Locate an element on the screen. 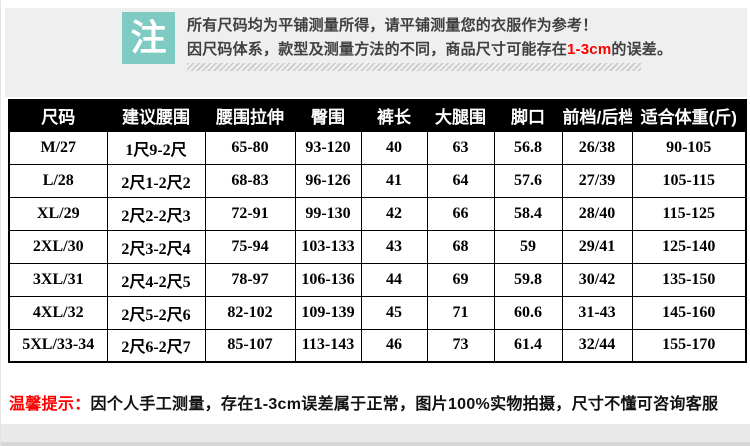 This screenshot has height=446, width=750. size-table-cell: 63 is located at coordinates (460, 147).